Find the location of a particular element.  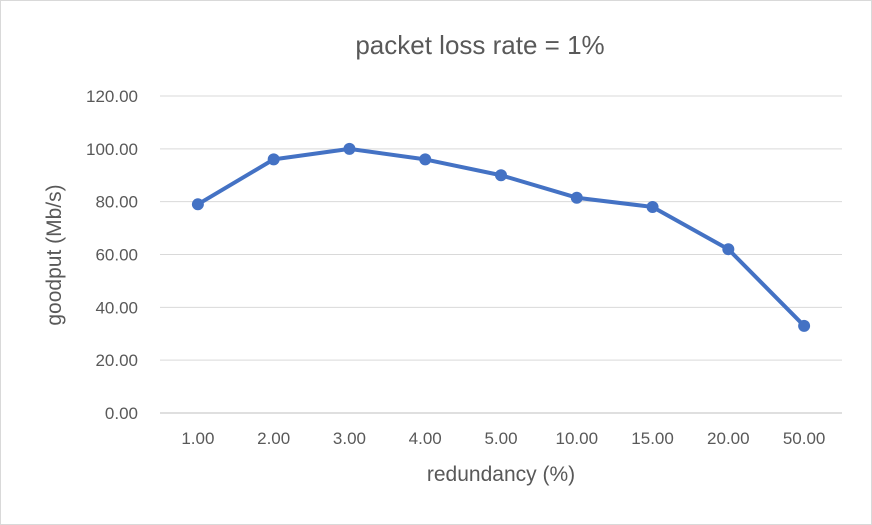

x-tick-label: 50.00 is located at coordinates (804, 438).